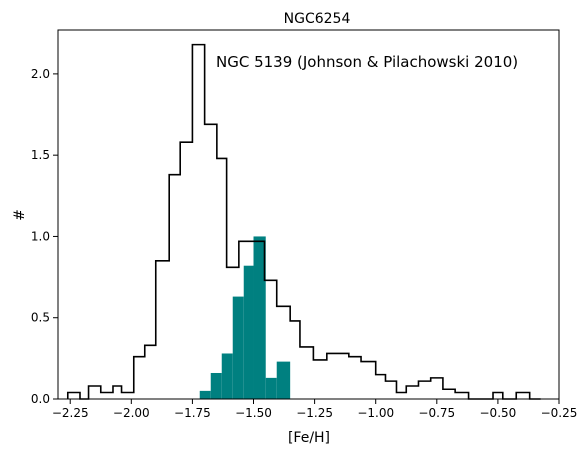 The height and width of the screenshot is (452, 581). What do you see at coordinates (309, 438) in the screenshot?
I see `x-axis-label: [Fe/H]` at bounding box center [309, 438].